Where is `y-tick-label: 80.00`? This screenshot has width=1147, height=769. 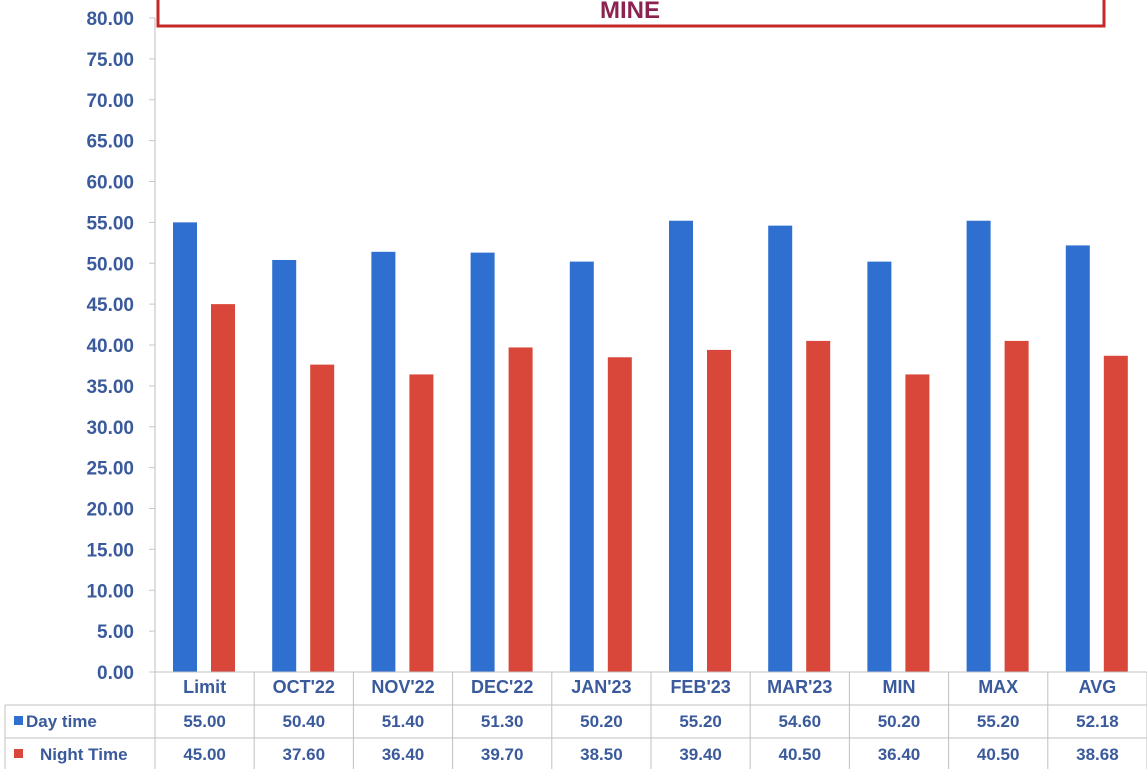
y-tick-label: 80.00 is located at coordinates (110, 19).